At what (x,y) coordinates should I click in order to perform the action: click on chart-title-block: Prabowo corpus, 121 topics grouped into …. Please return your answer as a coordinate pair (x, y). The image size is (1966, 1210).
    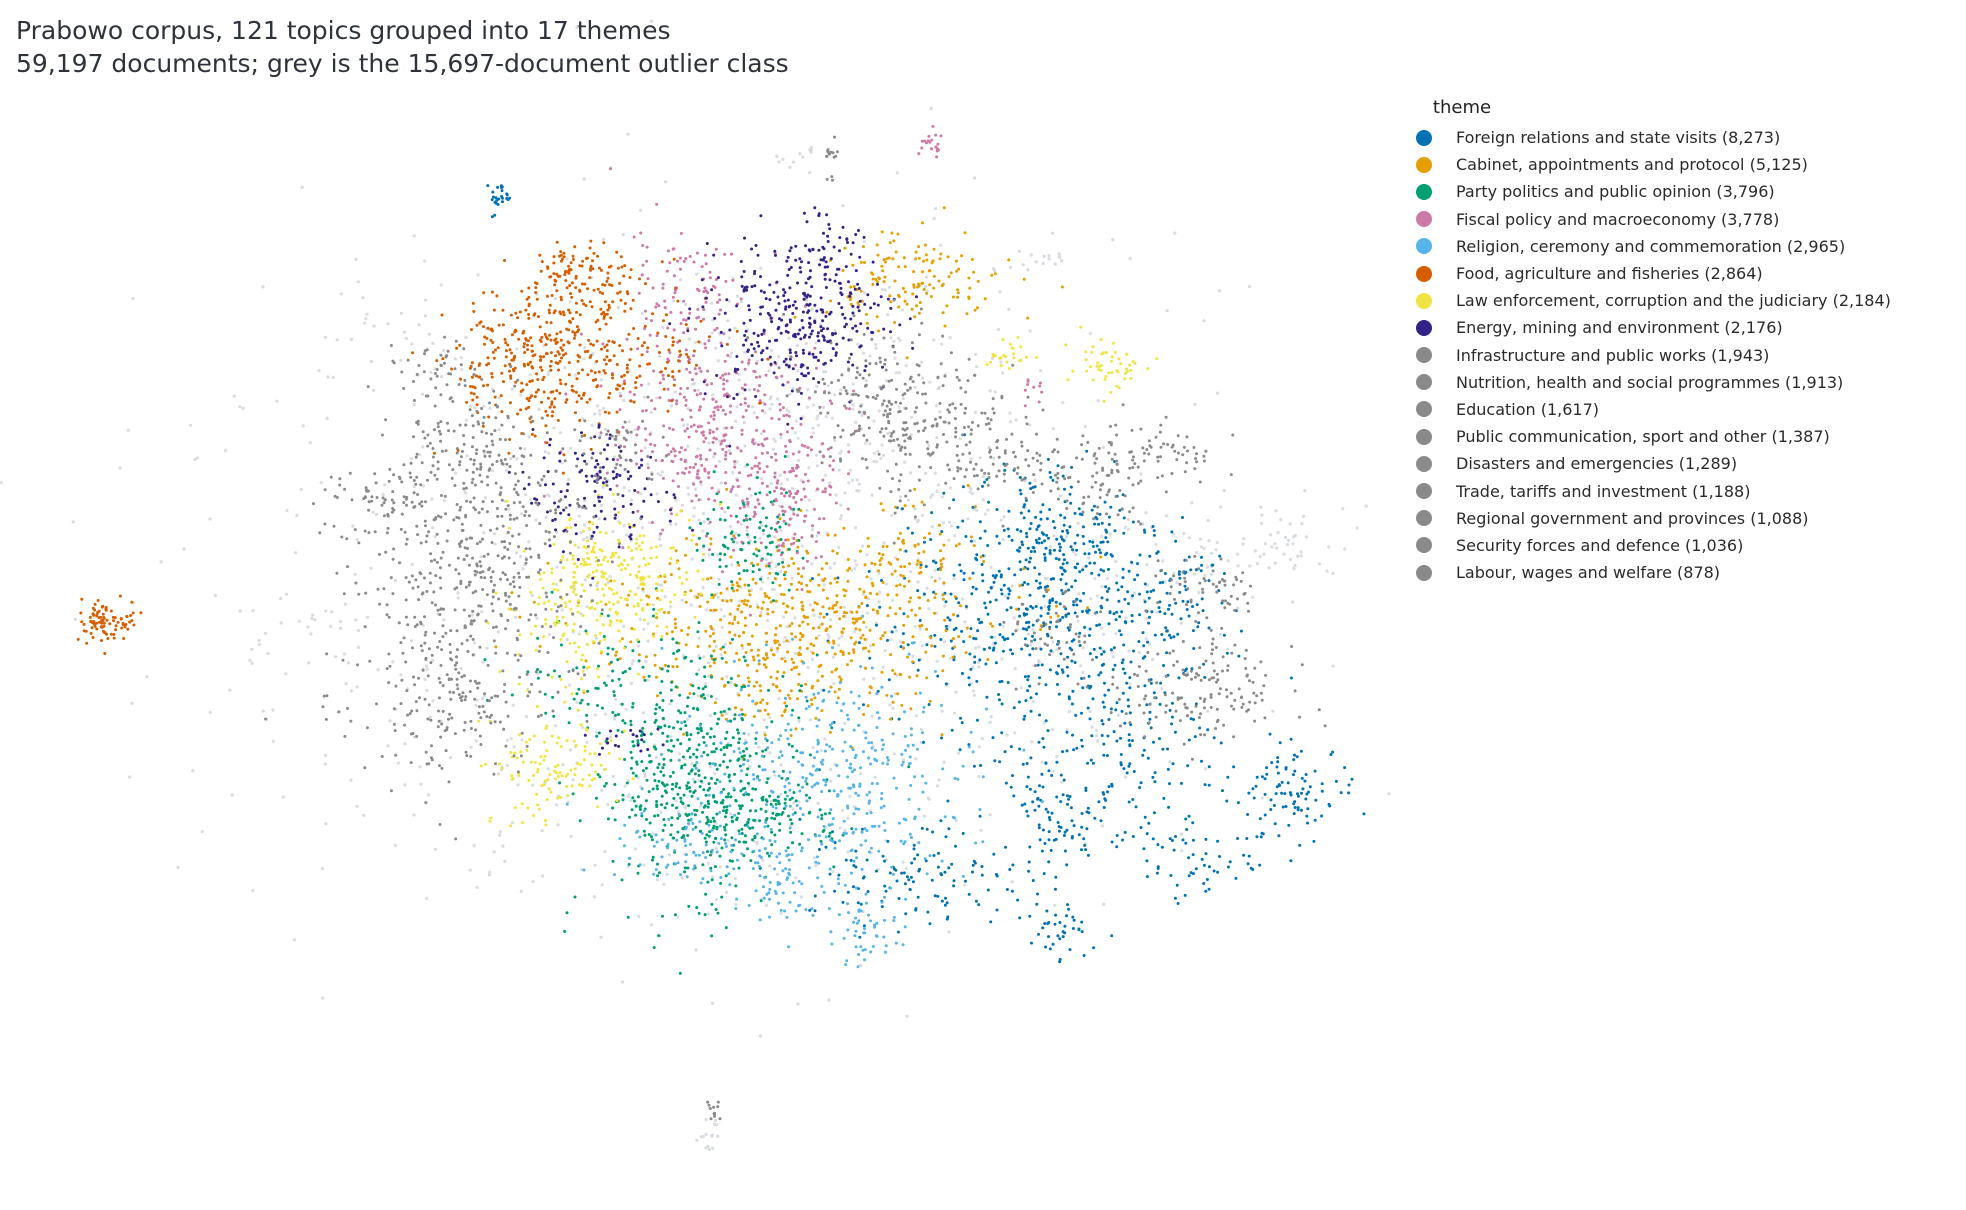
    Looking at the image, I should click on (402, 47).